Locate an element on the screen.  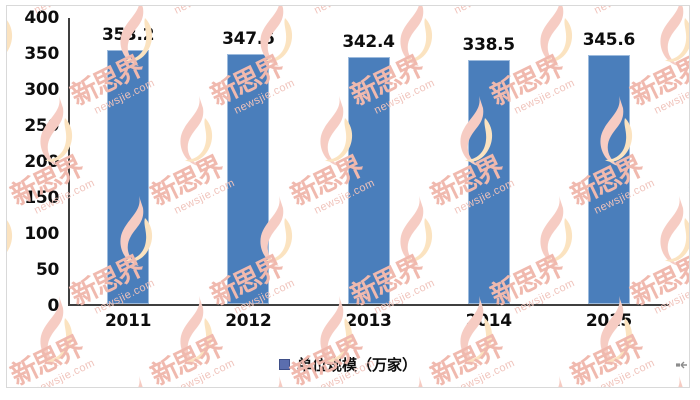
bar-2014 is located at coordinates (488, 182).